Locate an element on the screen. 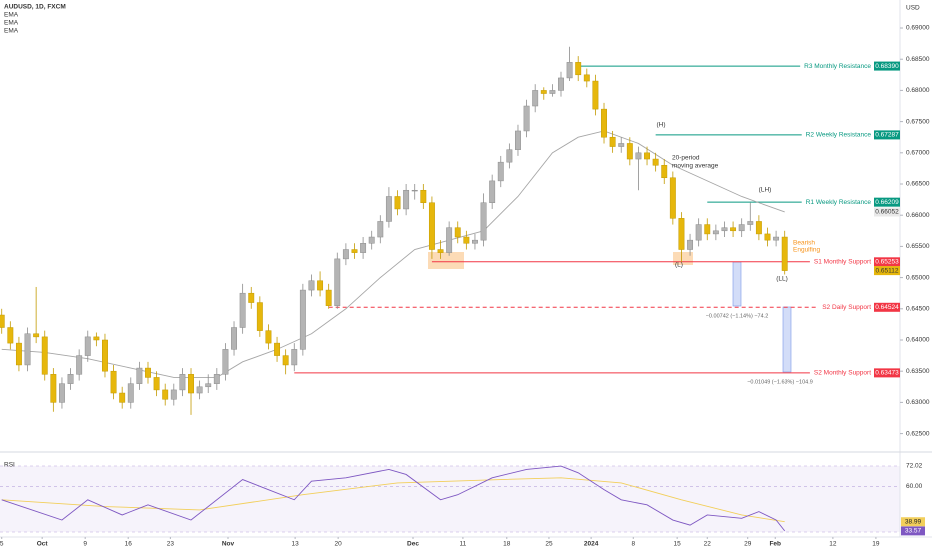 Image resolution: width=932 pixels, height=550 pixels. level-price: 0.64524 is located at coordinates (887, 307).